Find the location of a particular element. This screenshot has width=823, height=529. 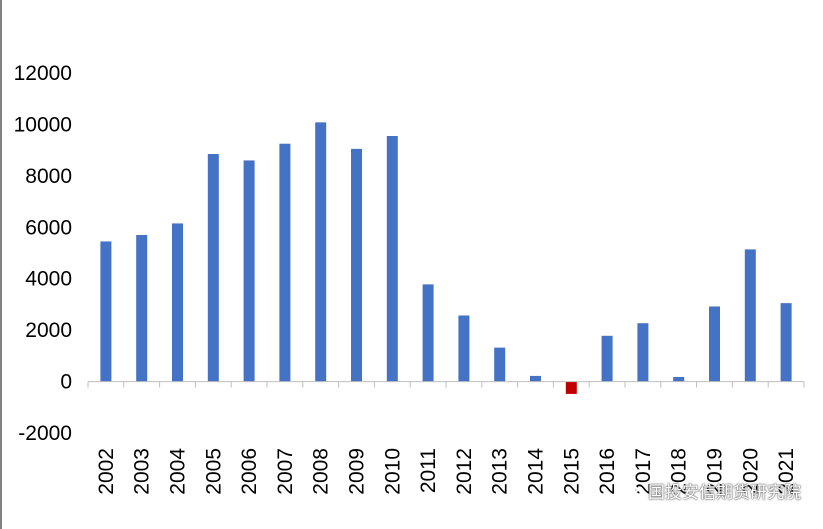

x-tick-label-2011: 2011 is located at coordinates (428, 470).